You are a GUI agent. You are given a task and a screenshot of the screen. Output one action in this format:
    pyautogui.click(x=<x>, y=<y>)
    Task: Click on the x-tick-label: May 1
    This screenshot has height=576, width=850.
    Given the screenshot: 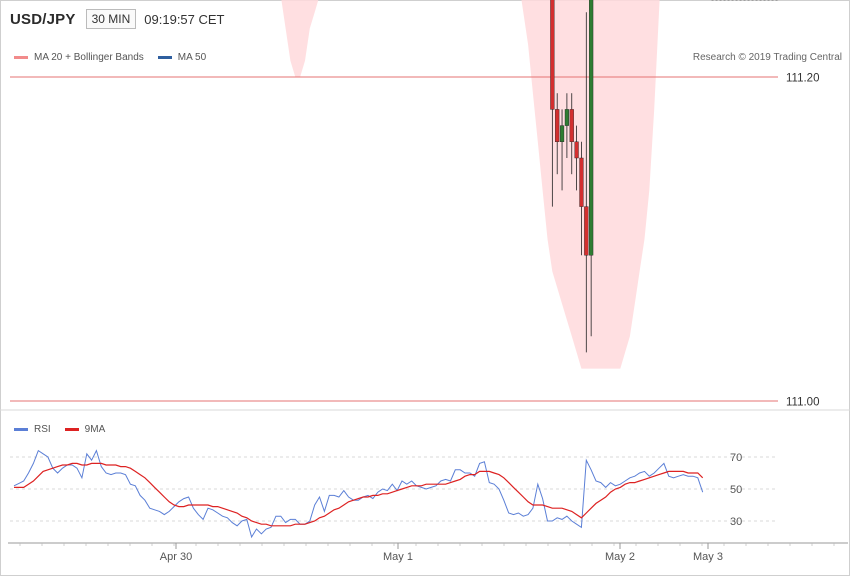 What is the action you would take?
    pyautogui.click(x=398, y=557)
    